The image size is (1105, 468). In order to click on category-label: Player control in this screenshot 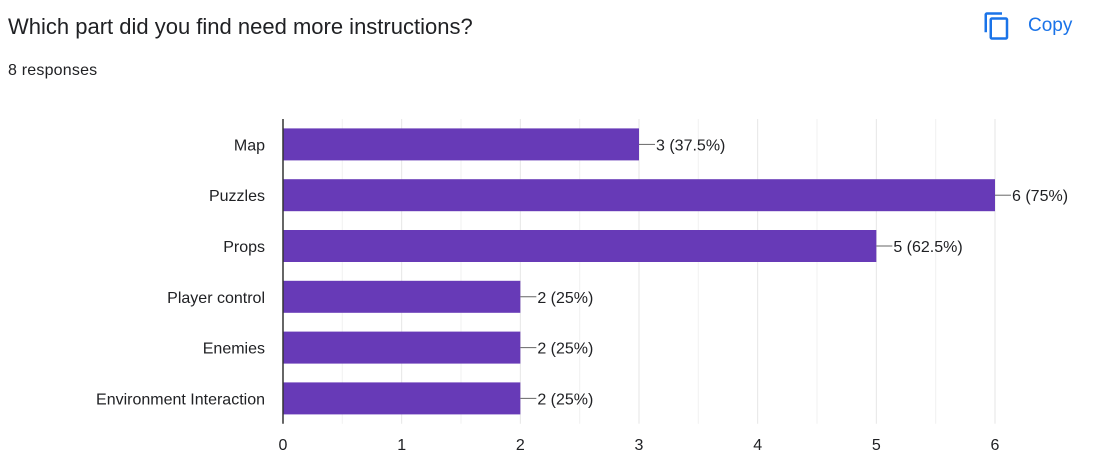, I will do `click(216, 298)`.